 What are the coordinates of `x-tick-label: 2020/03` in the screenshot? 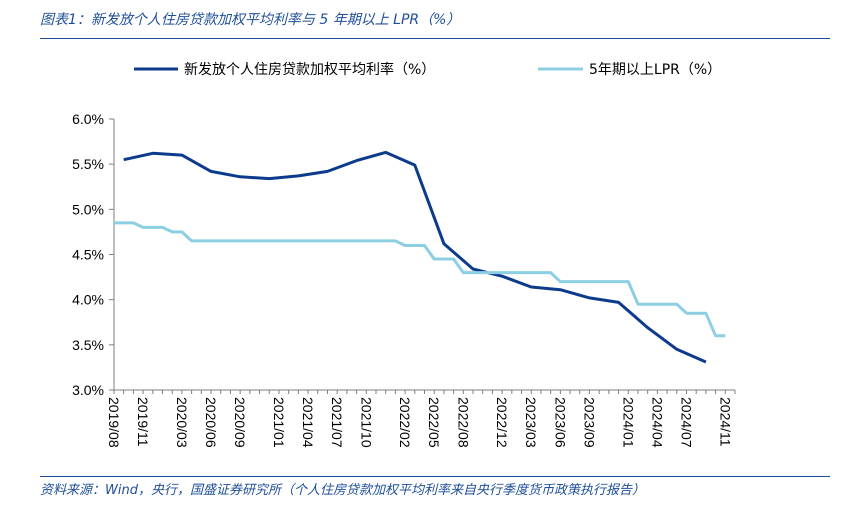 It's located at (182, 422).